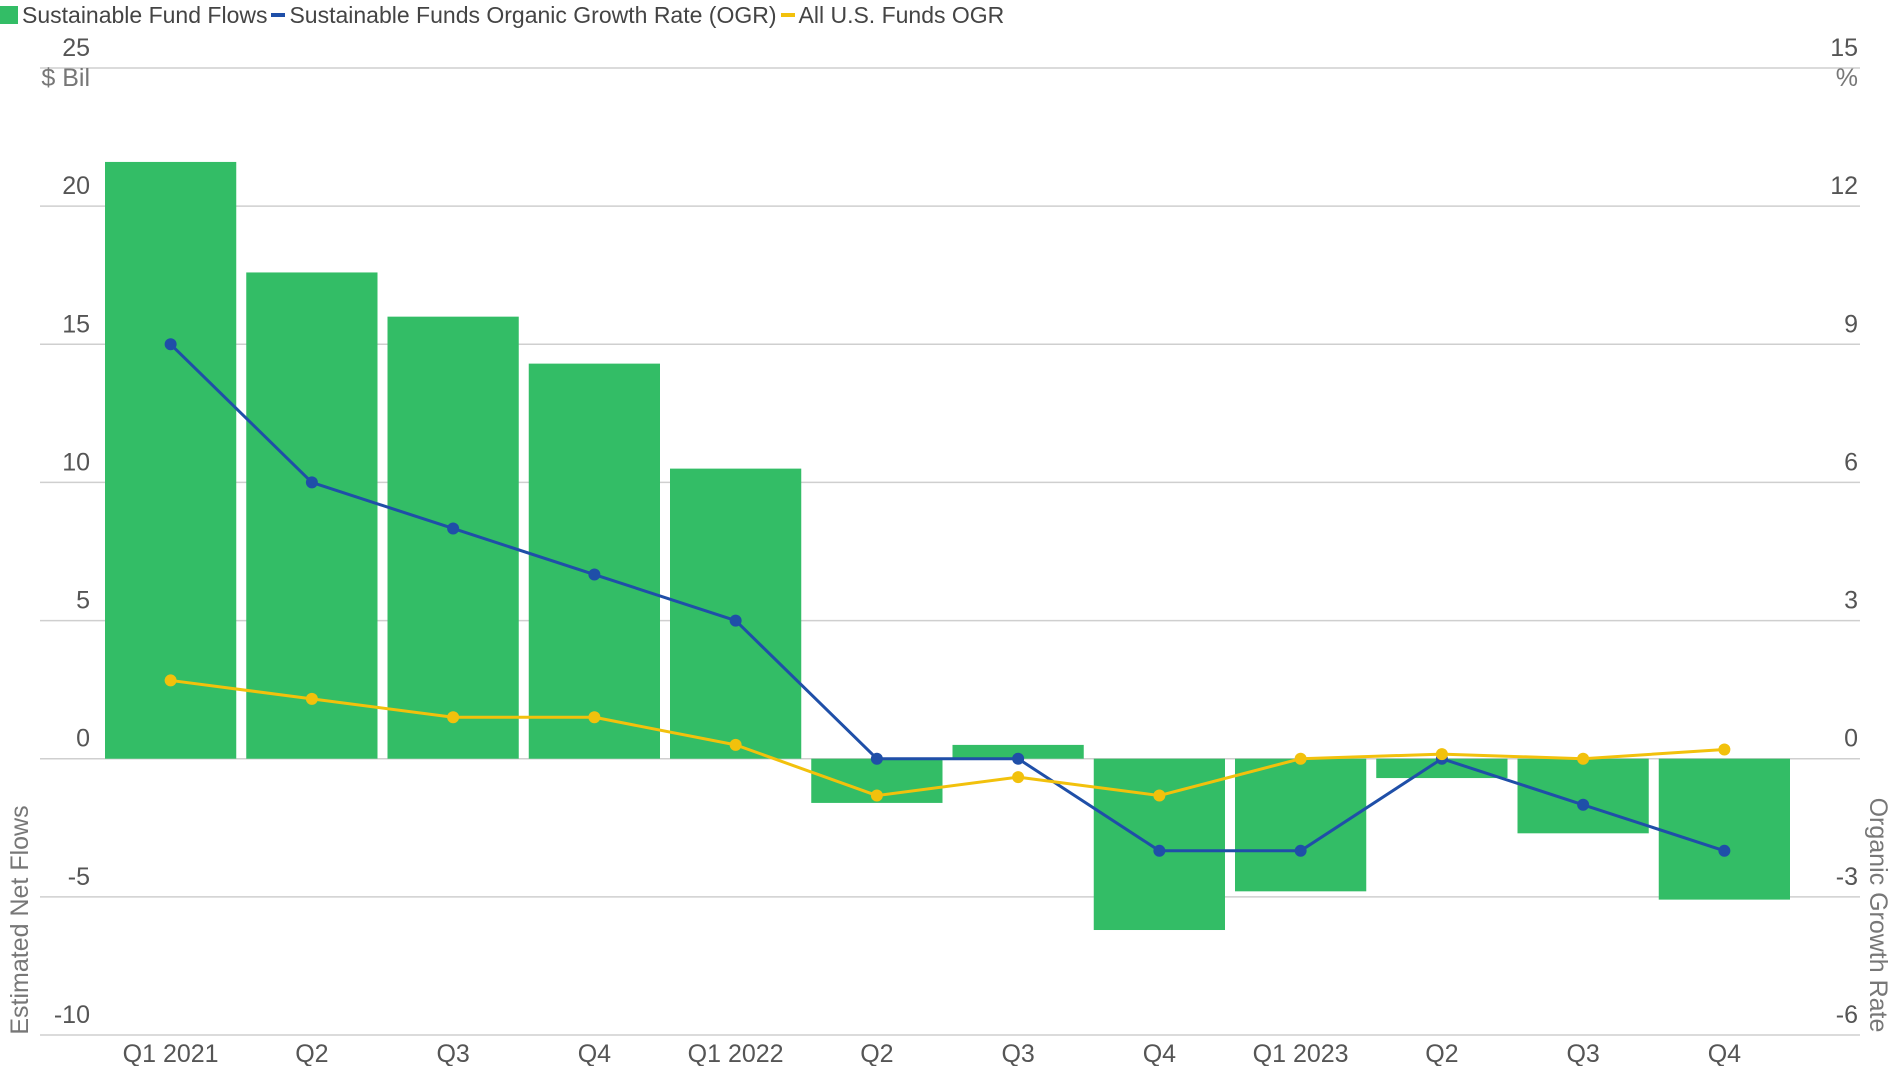 This screenshot has width=1896, height=1066. What do you see at coordinates (83, 601) in the screenshot?
I see `left-axis-tick-label: 5` at bounding box center [83, 601].